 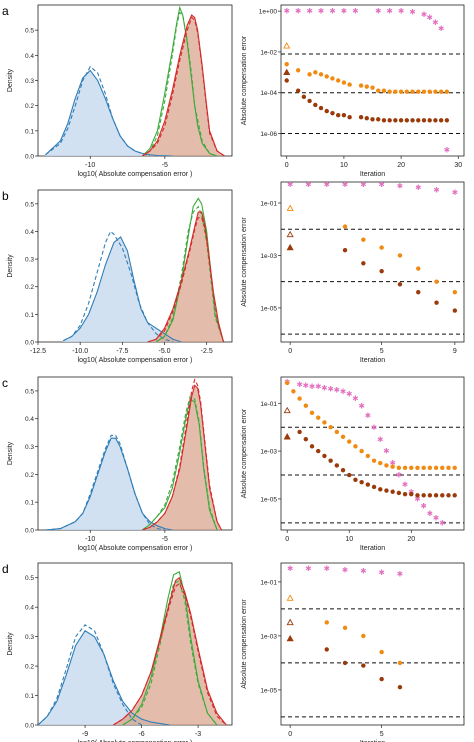 I want to click on density-fill, so click(x=183, y=85).